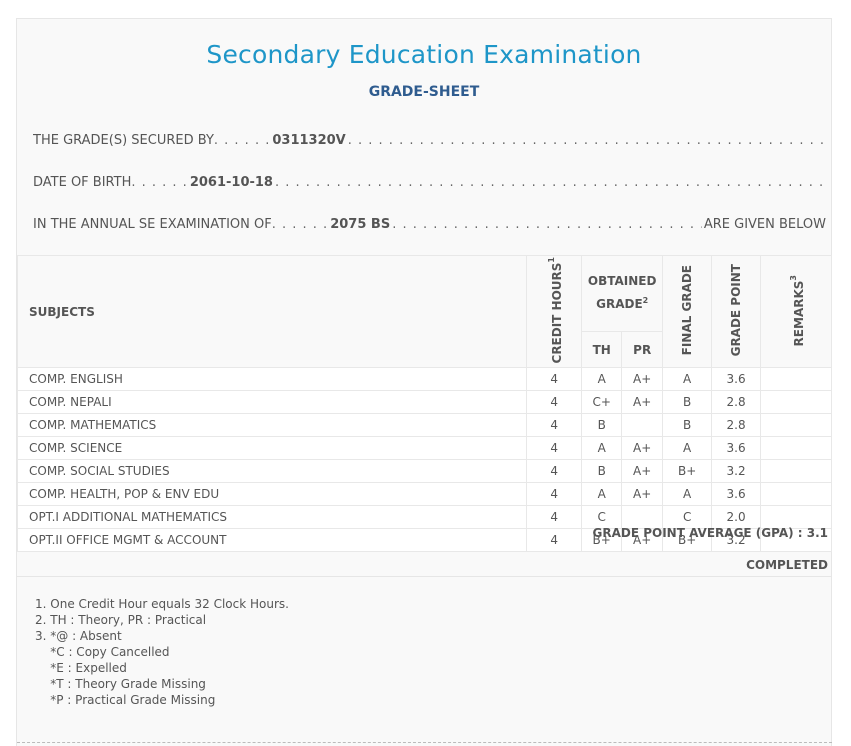  I want to click on secured-value: 0311320V, so click(309, 140).